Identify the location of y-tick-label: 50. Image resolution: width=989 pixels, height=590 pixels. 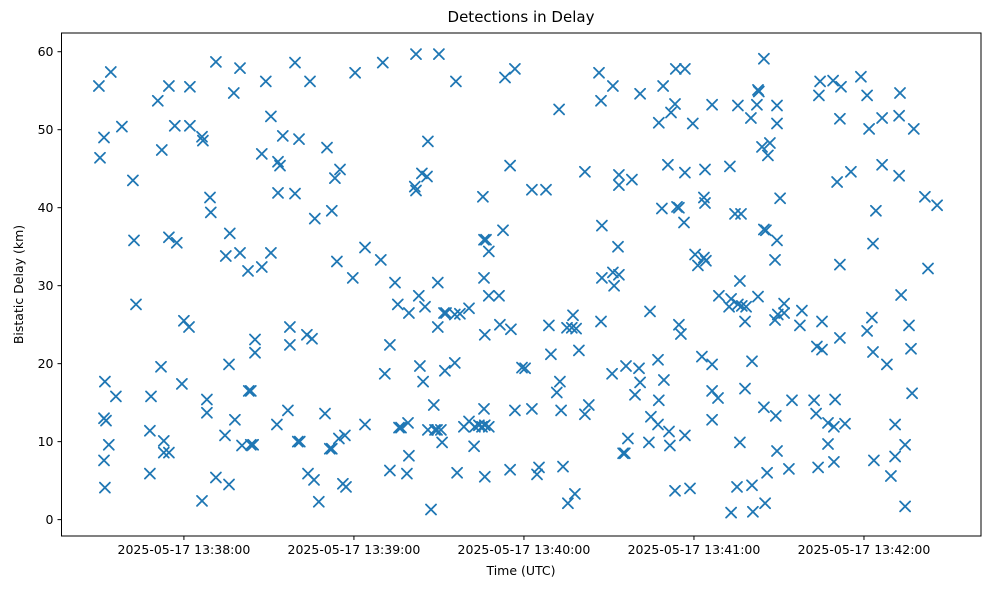
(46, 129).